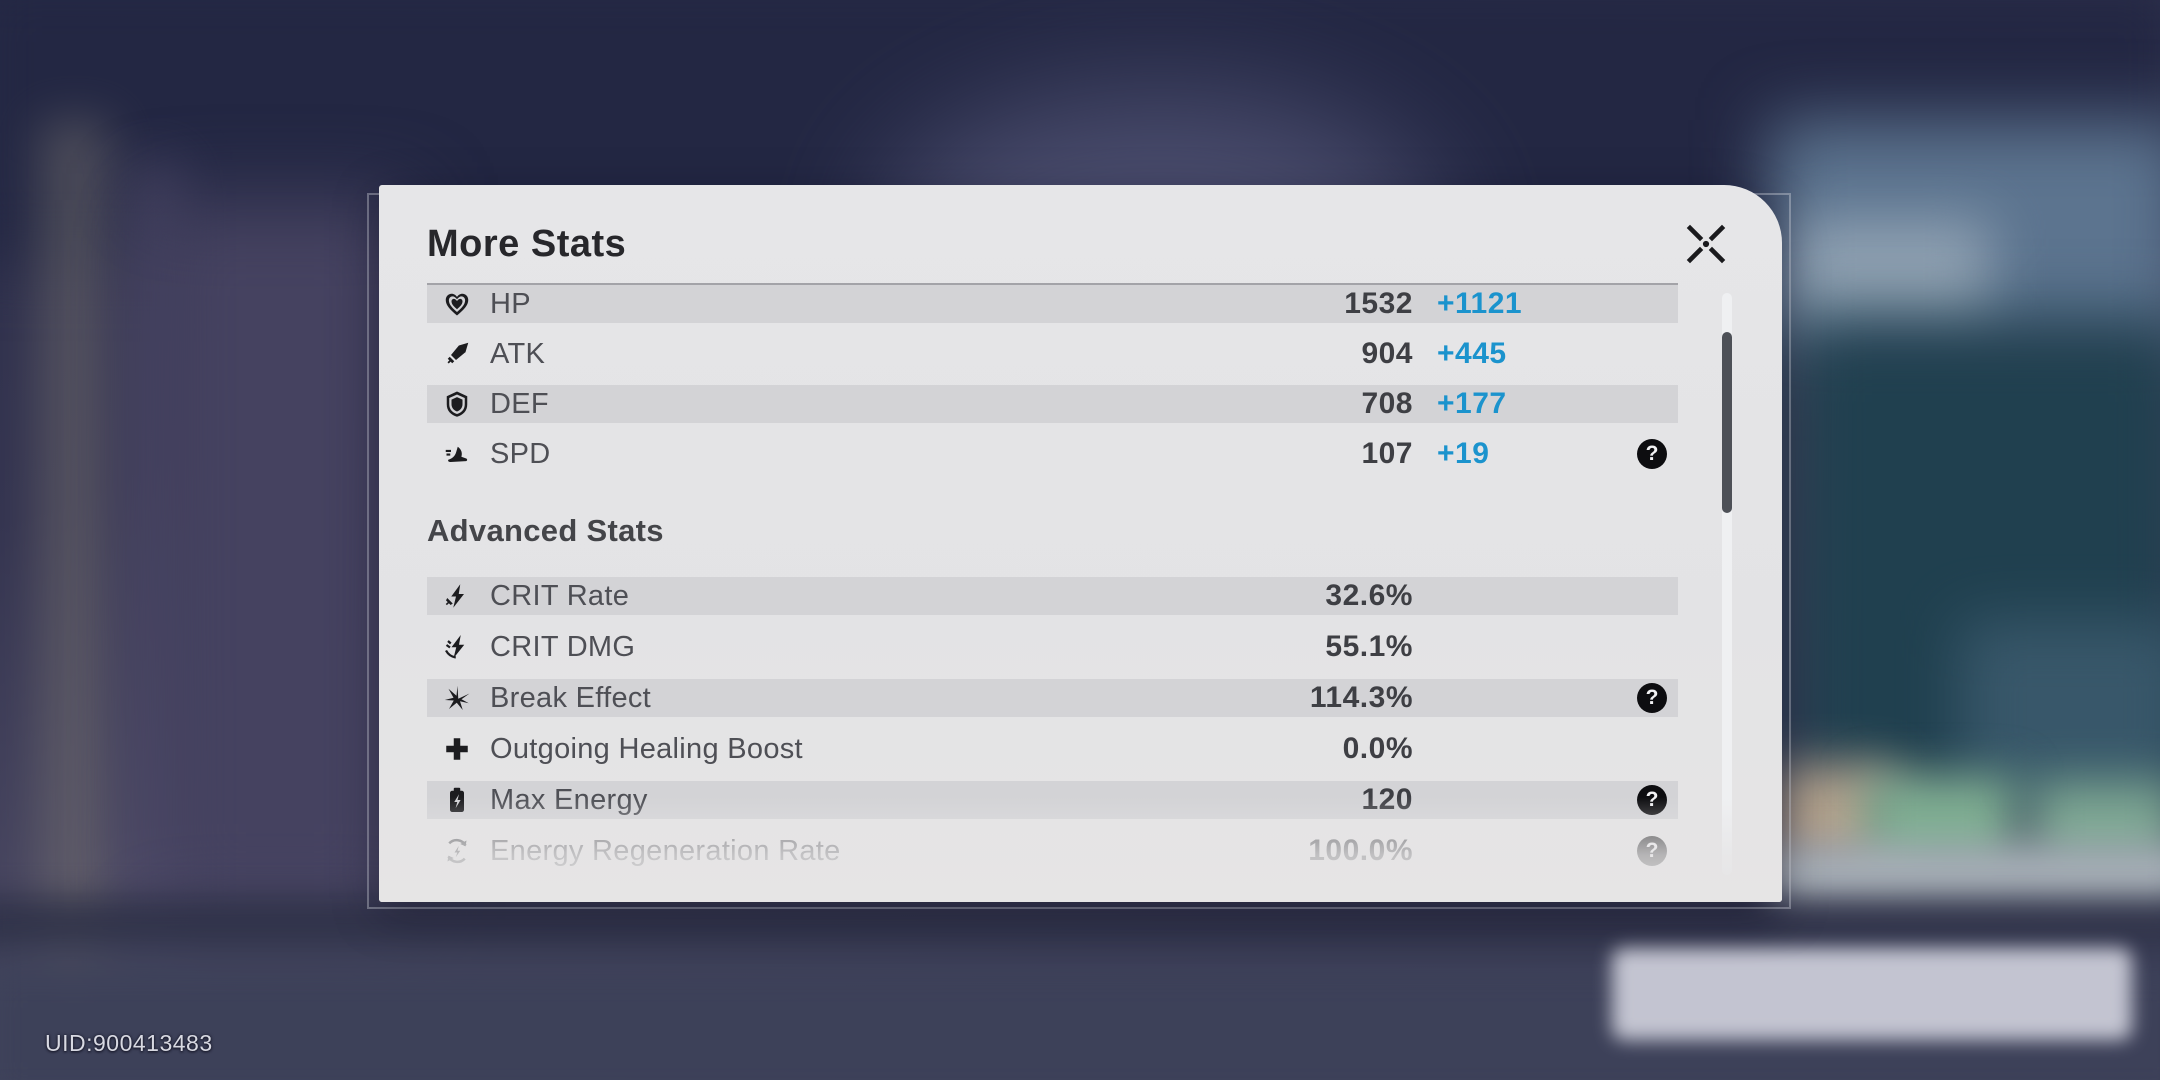  Describe the element at coordinates (457, 698) in the screenshot. I see `break-effect-icon` at that location.